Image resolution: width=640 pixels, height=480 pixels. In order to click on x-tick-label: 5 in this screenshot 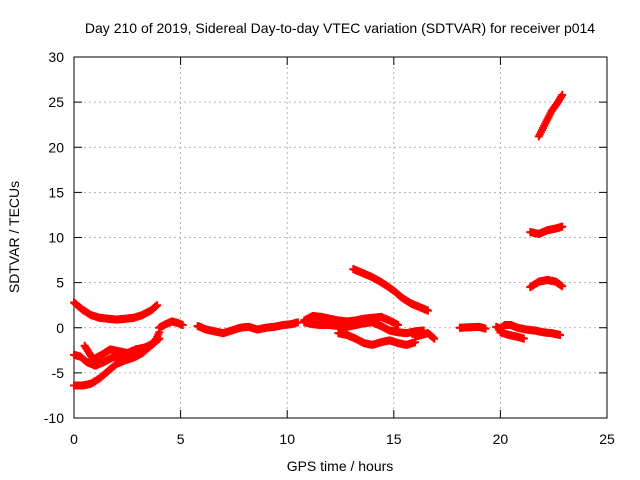, I will do `click(181, 439)`.